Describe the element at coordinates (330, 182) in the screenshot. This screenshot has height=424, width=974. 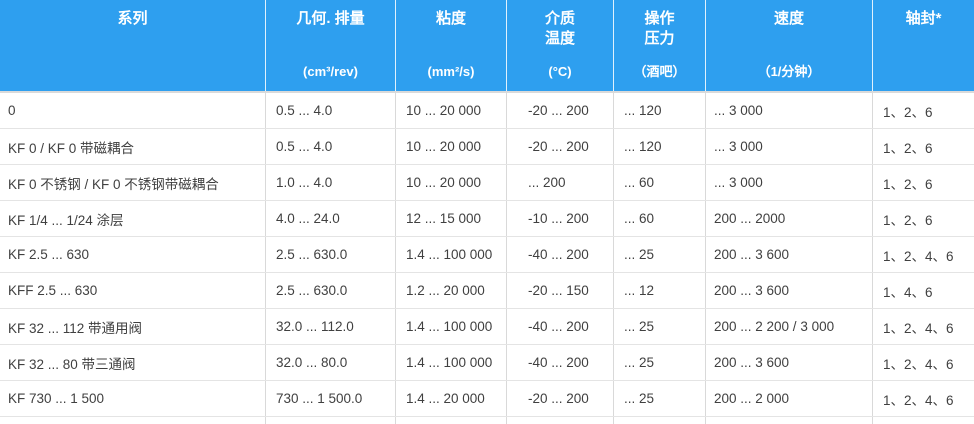
I see `table-cell: 1.0 ... 4.0` at that location.